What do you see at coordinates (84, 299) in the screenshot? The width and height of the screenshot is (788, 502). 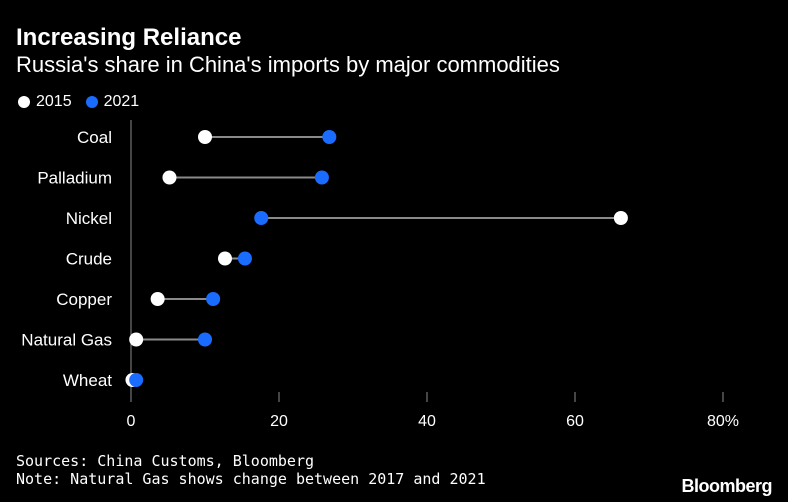 I see `category-label-copper: Copper` at bounding box center [84, 299].